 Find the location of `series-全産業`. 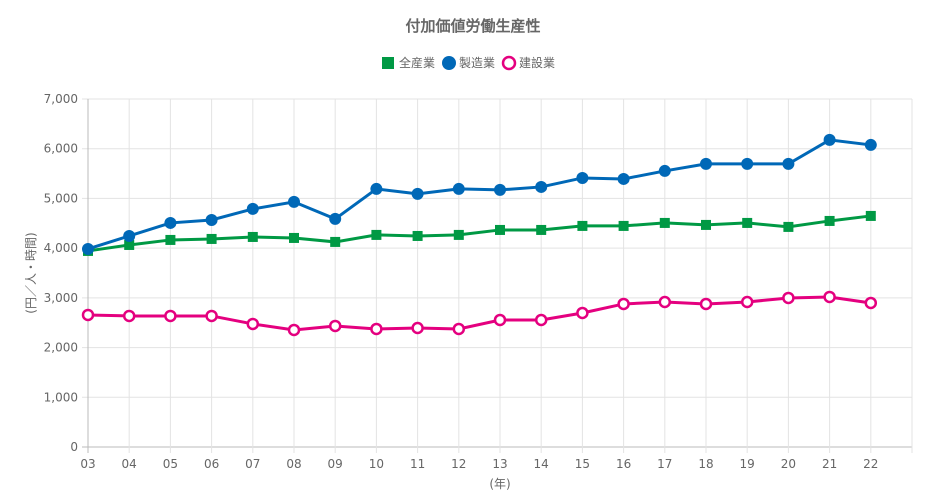

series-全産業 is located at coordinates (479, 233).